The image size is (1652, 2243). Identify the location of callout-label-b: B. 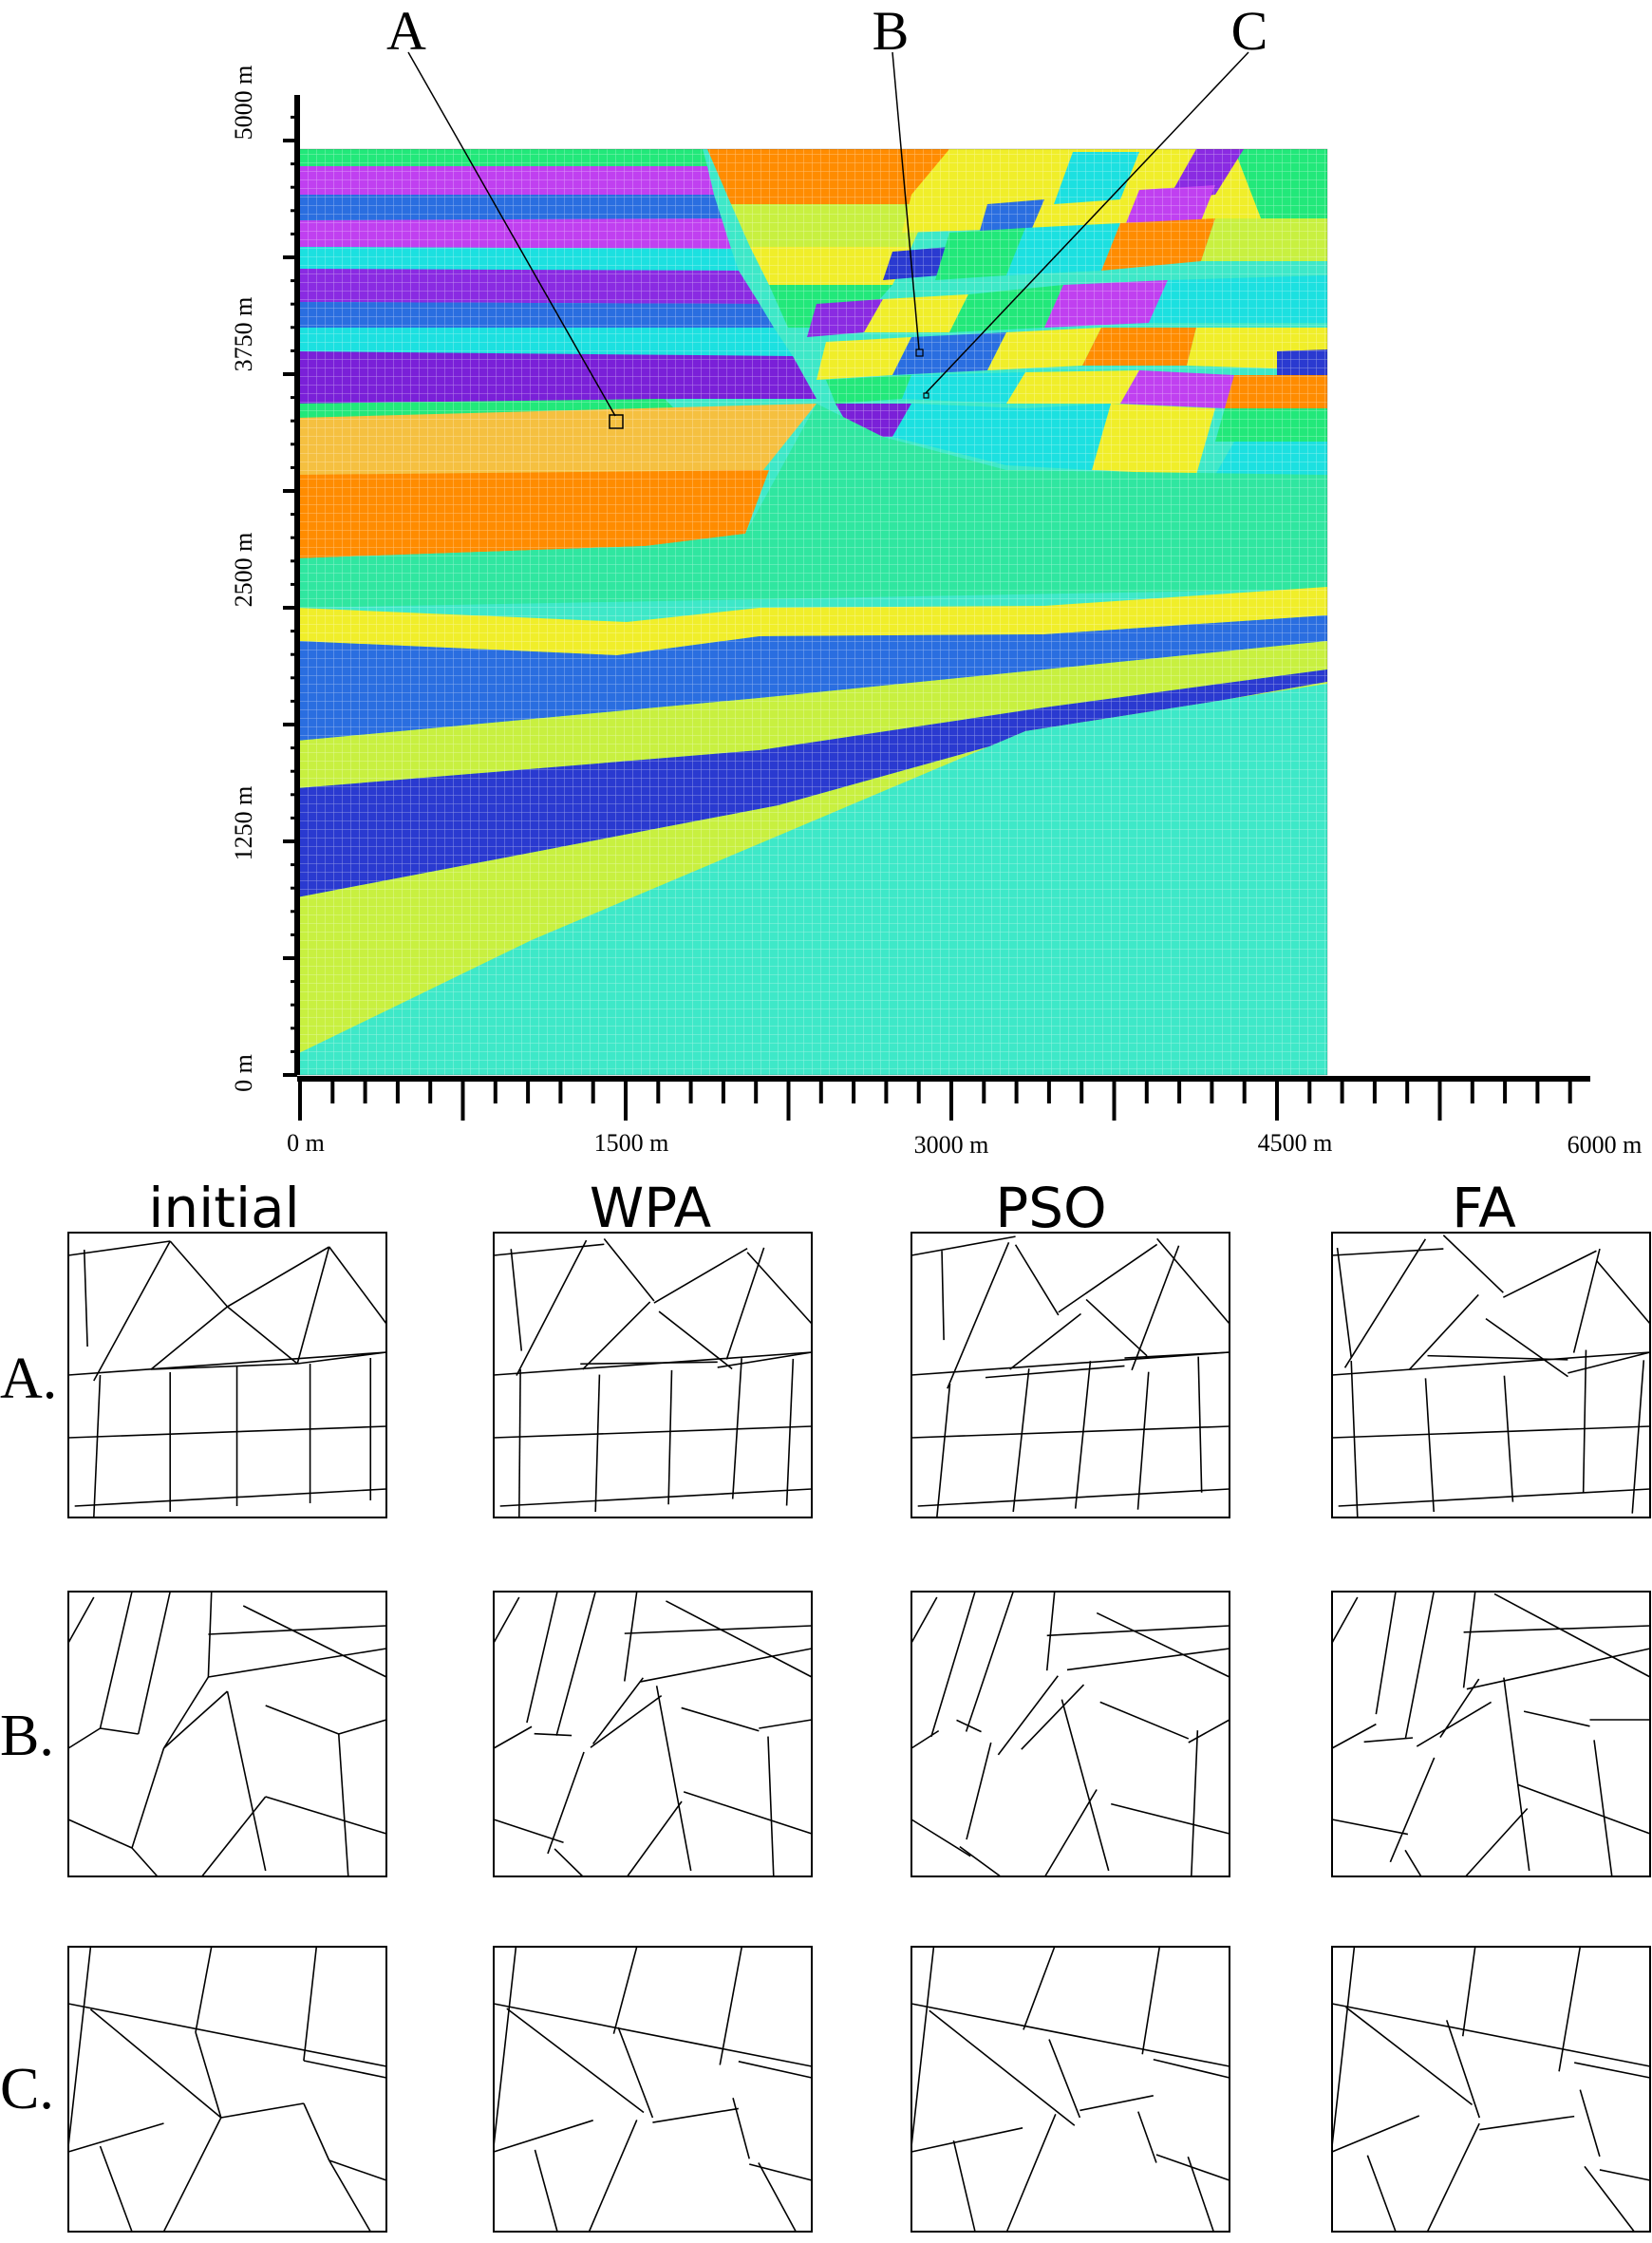
(891, 31).